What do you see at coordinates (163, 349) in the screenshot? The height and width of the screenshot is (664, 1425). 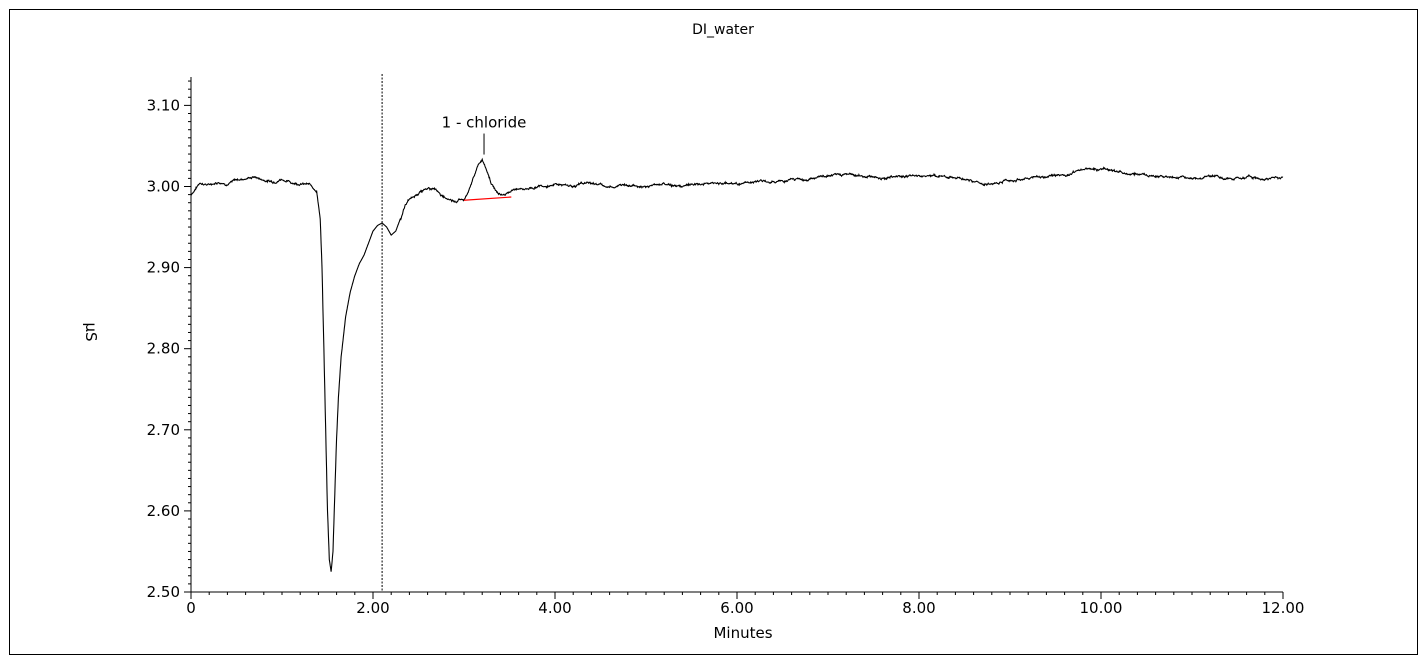 I see `y-tick-label: 2.80` at bounding box center [163, 349].